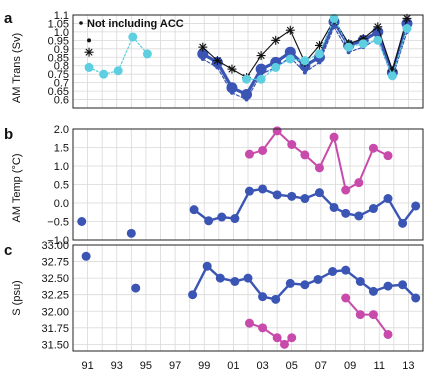 The image size is (428, 379). Describe the element at coordinates (17, 188) in the screenshot. I see `y-axis-label: AM Temp (°C)` at that location.